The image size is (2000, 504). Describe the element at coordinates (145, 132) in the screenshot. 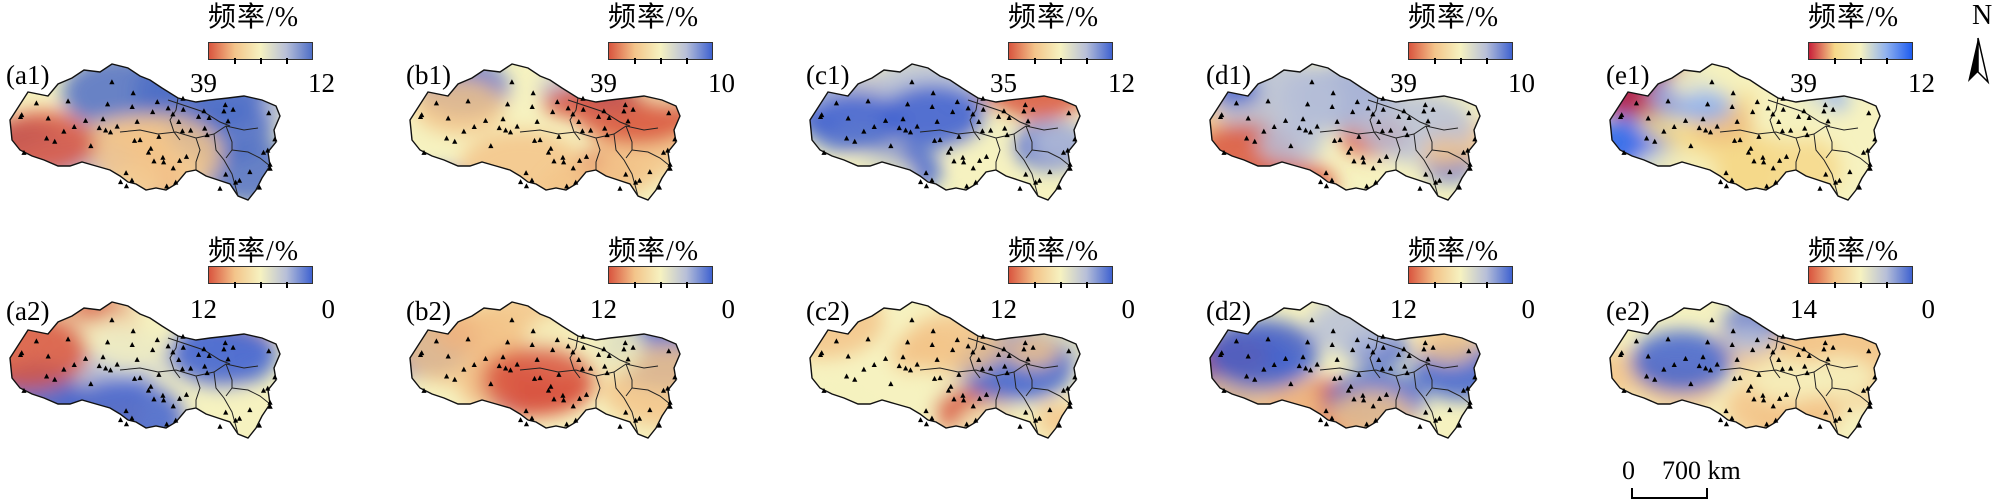

I see `map-a1` at that location.